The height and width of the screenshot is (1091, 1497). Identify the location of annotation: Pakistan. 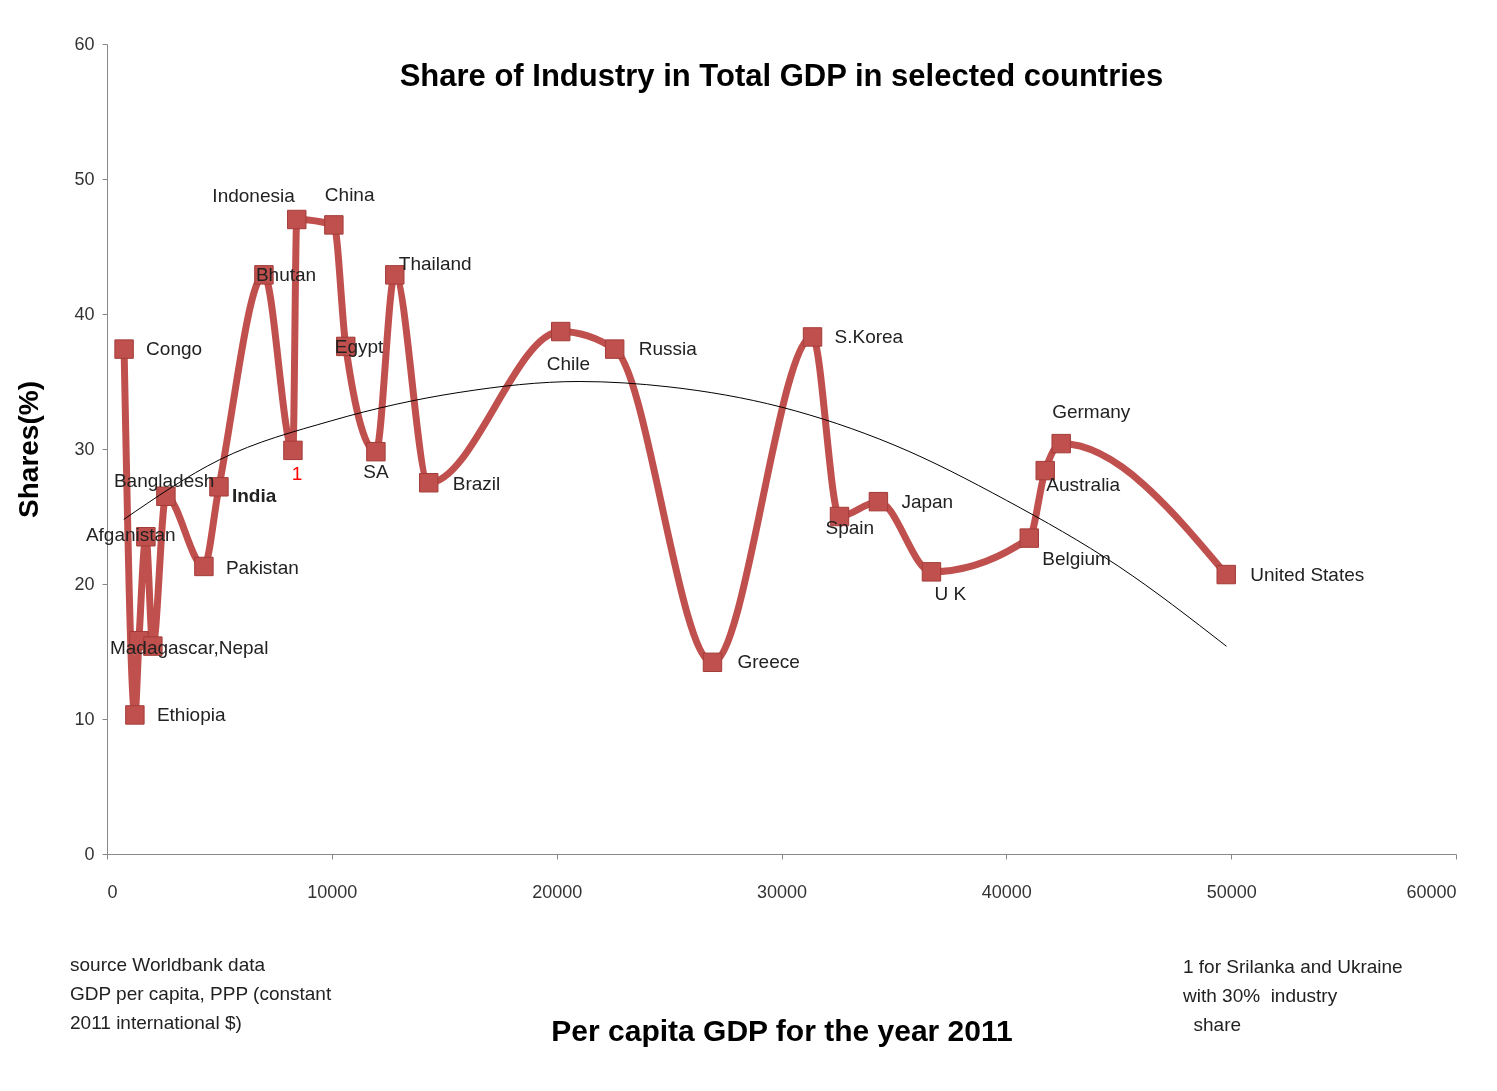
(262, 568).